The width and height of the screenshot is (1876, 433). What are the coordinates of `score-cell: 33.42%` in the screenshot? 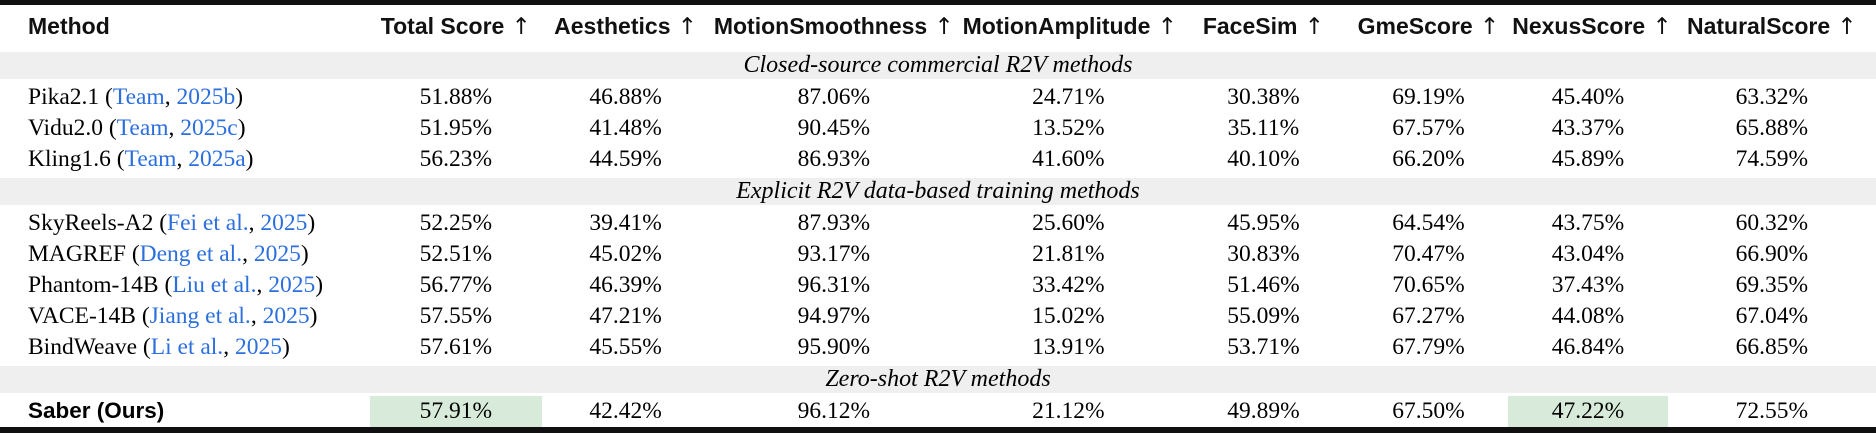 It's located at (1068, 285).